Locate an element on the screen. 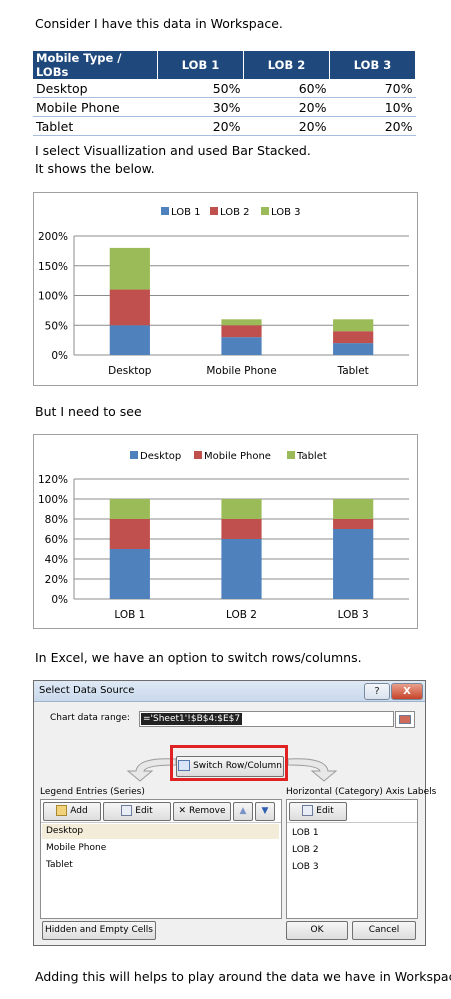 The image size is (451, 999). series-item: Desktop is located at coordinates (160, 831).